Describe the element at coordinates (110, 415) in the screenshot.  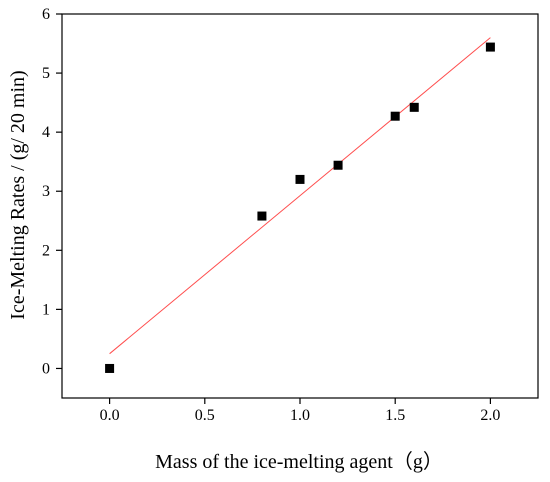
I see `x-tick-label: 0.0` at that location.